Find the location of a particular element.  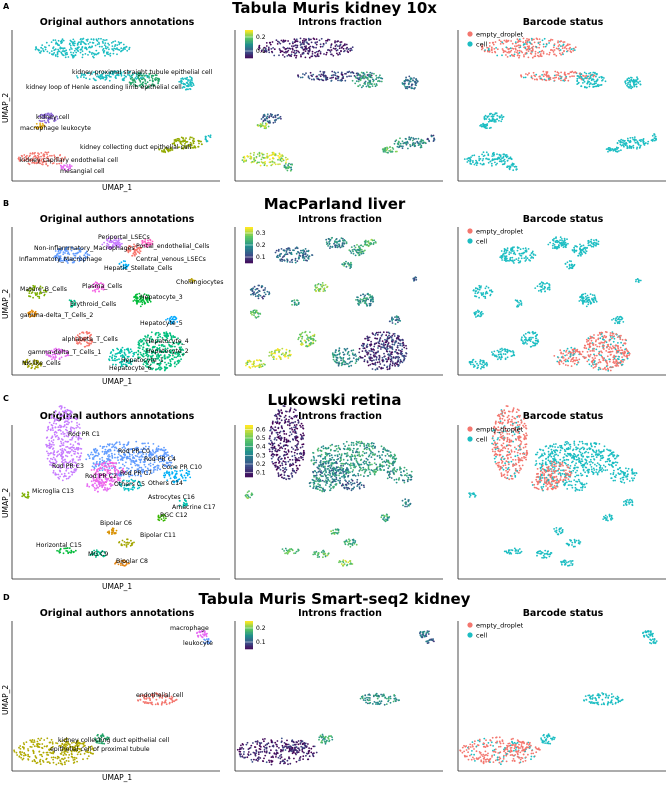

legend-label: empty_droplet is located at coordinates (500, 34).